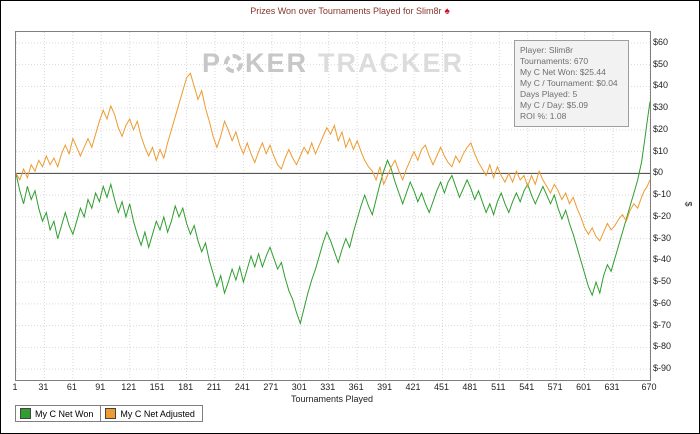 The image size is (700, 434). I want to click on x-axis-title: Tournaments Played, so click(332, 399).